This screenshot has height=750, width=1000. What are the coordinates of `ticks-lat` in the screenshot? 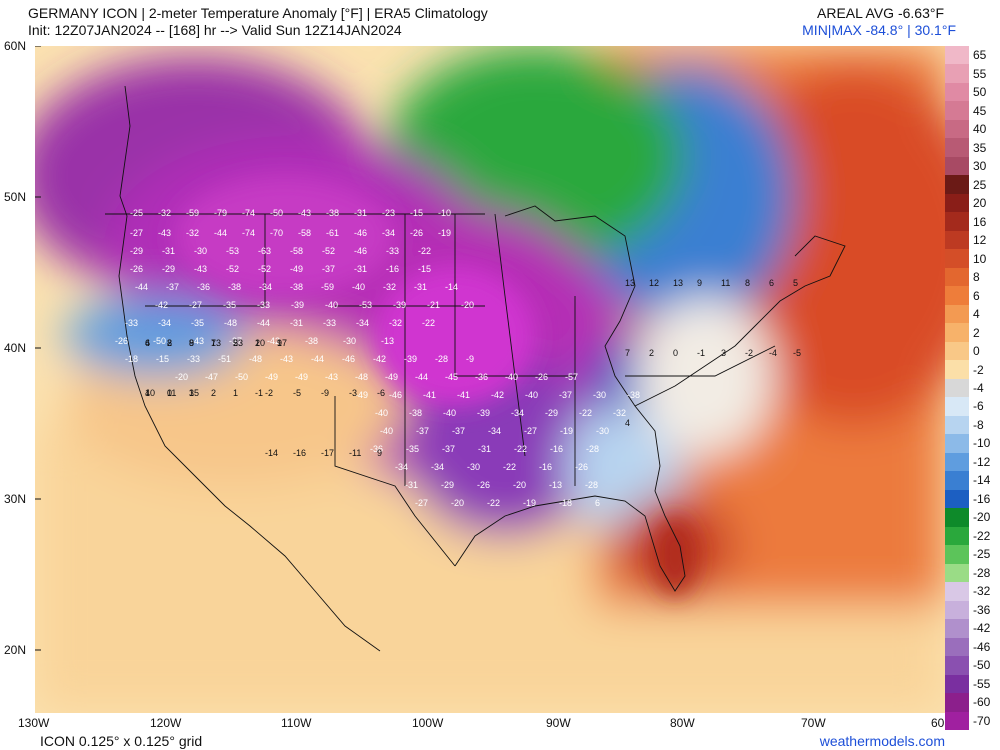 It's located at (38, 348).